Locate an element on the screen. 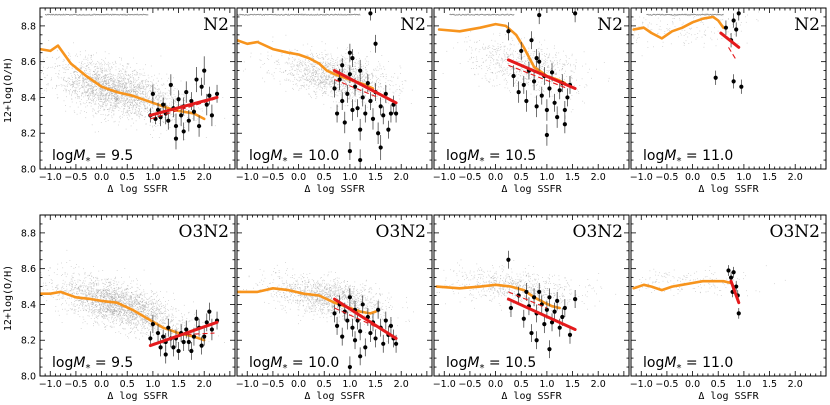 This screenshot has width=830, height=405. mass-subscript: * is located at coordinates (87, 161).